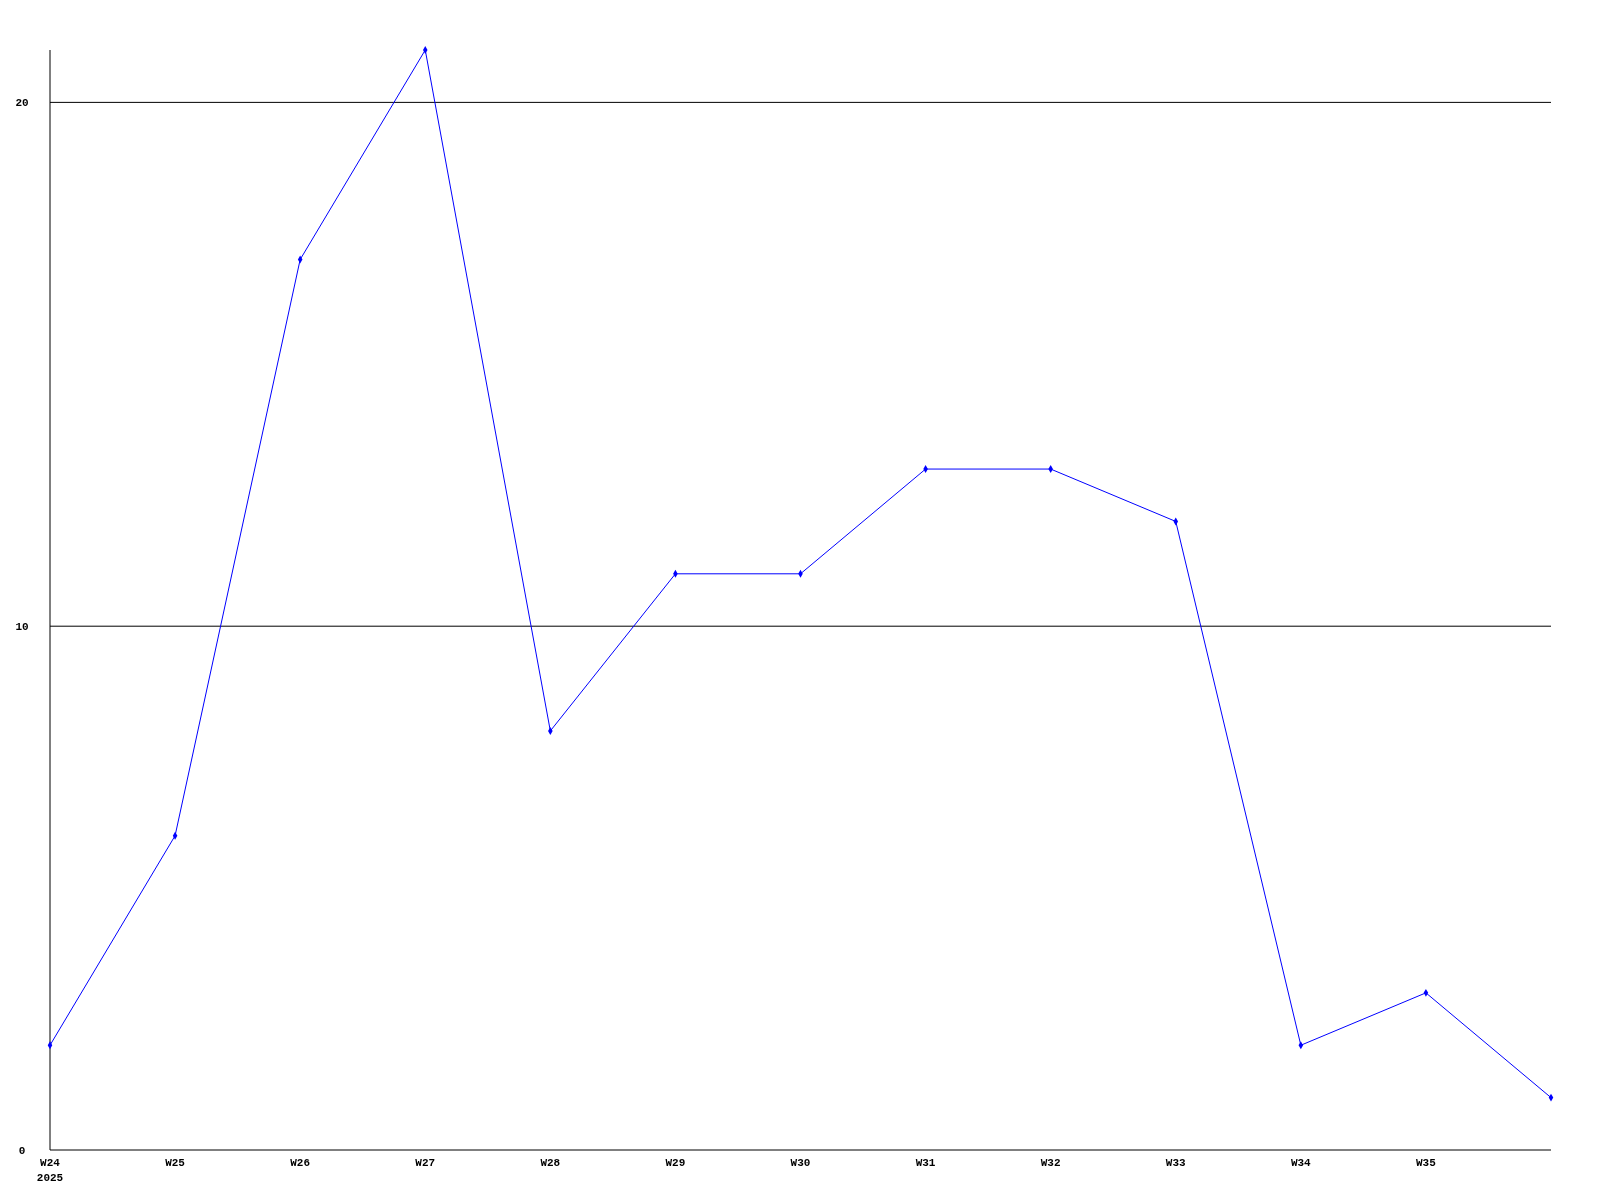  Describe the element at coordinates (925, 1163) in the screenshot. I see `x-tick-label: W31` at that location.